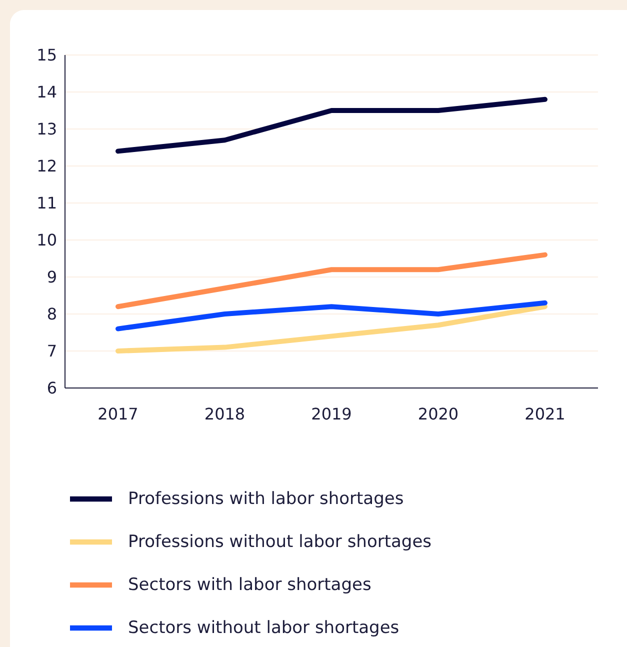 The image size is (627, 647). Describe the element at coordinates (46, 92) in the screenshot. I see `y-tick-label: 14` at that location.